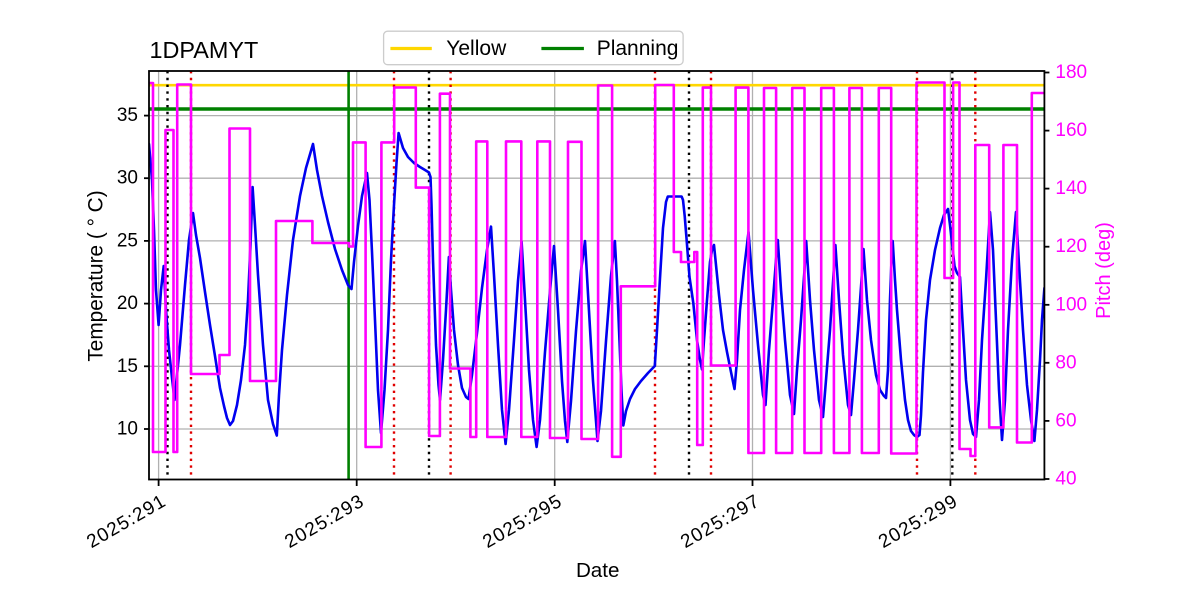  Describe the element at coordinates (127, 303) in the screenshot. I see `svg-text: 20` at that location.